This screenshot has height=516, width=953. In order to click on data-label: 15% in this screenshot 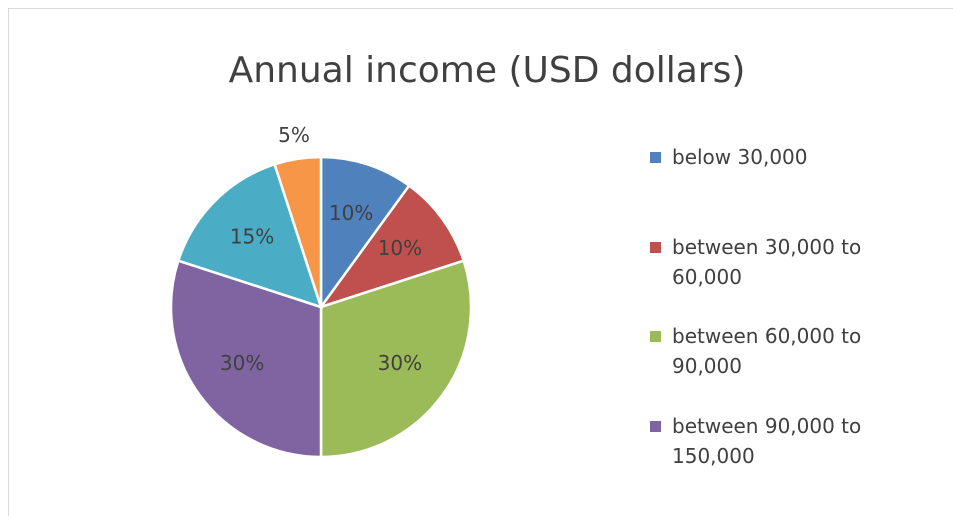, I will do `click(252, 237)`.